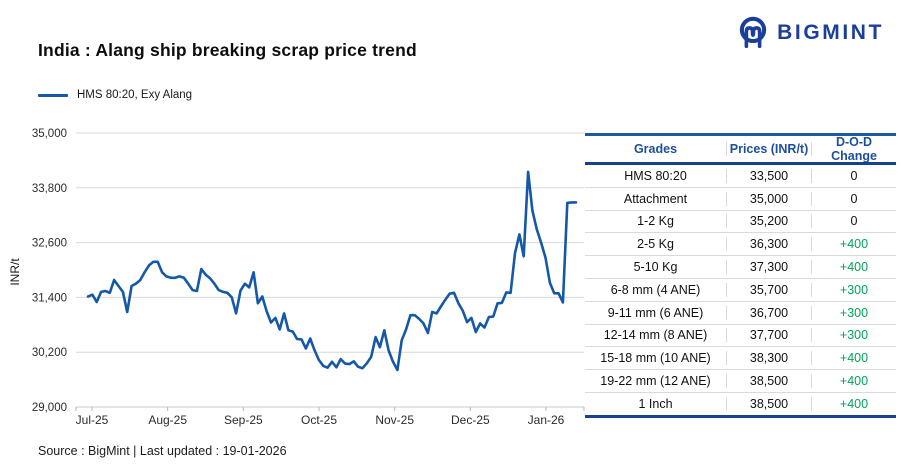  Describe the element at coordinates (92, 420) in the screenshot. I see `x-tick-label: Jul-25` at that location.